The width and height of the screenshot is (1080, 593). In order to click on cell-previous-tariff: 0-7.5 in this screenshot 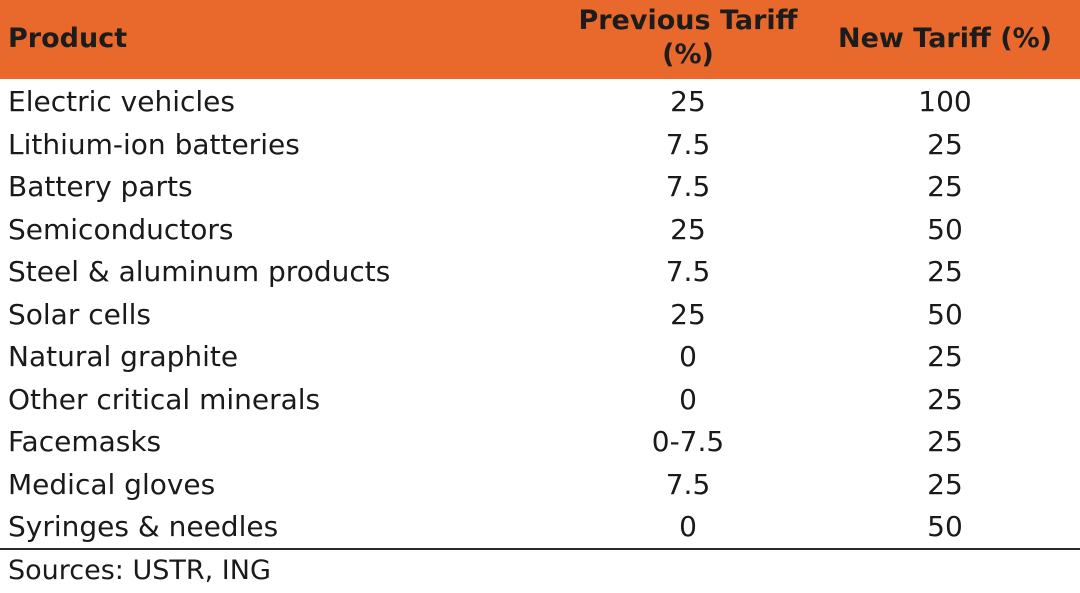, I will do `click(688, 441)`.